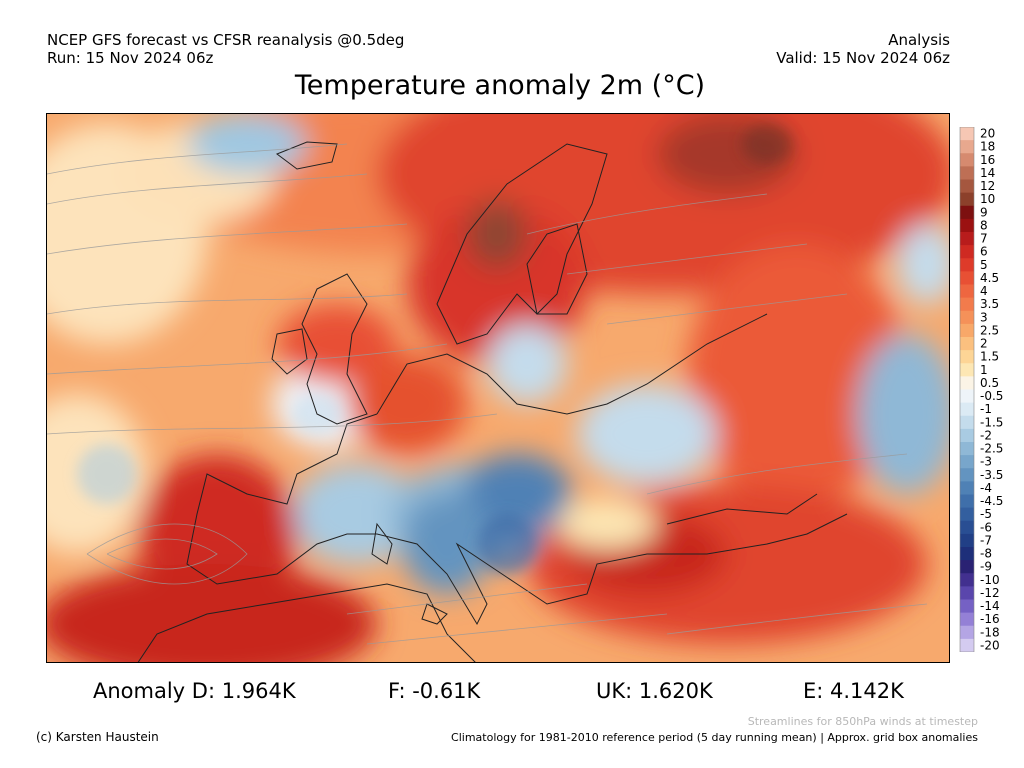 The height and width of the screenshot is (768, 1024). Describe the element at coordinates (990, 580) in the screenshot. I see `legend-label: -10` at that location.